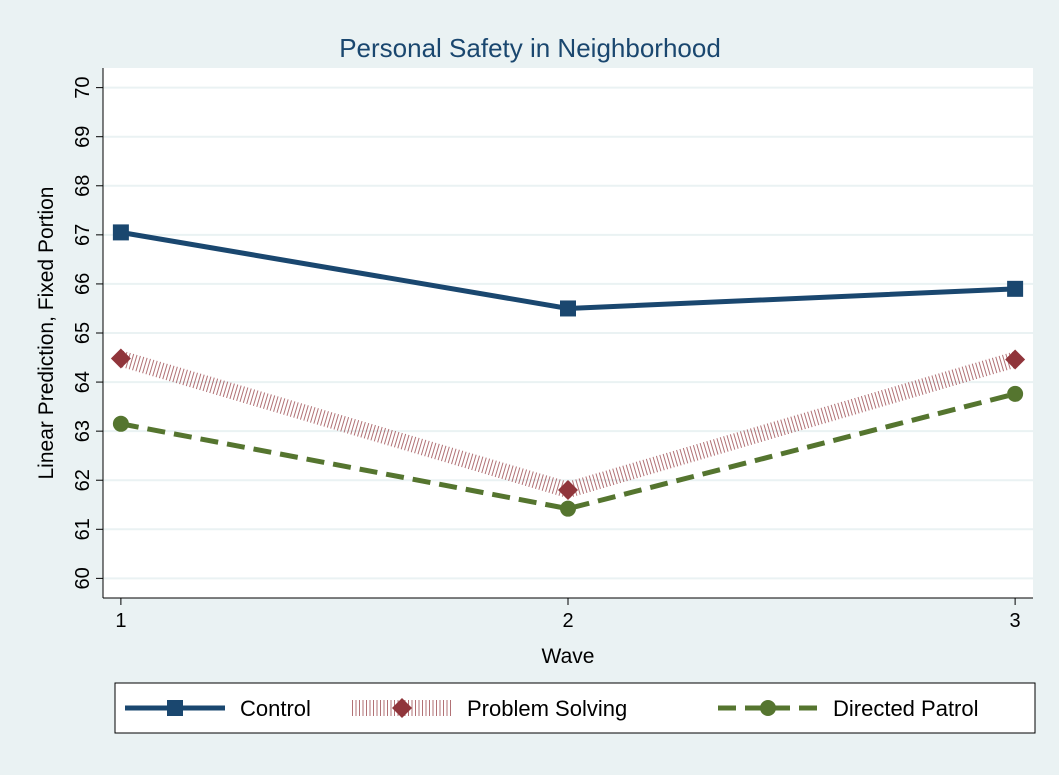 This screenshot has width=1059, height=775. What do you see at coordinates (547, 708) in the screenshot?
I see `legend-label: Problem Solving` at bounding box center [547, 708].